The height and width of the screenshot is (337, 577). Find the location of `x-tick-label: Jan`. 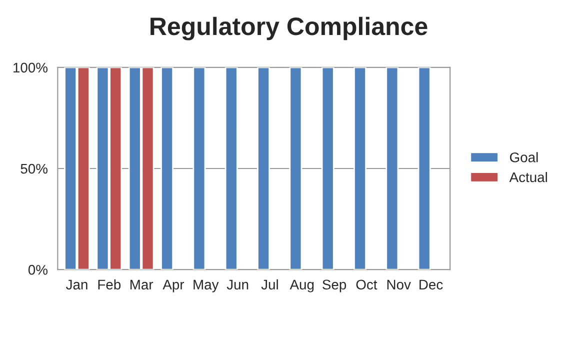

x-tick-label: Jan is located at coordinates (77, 285).